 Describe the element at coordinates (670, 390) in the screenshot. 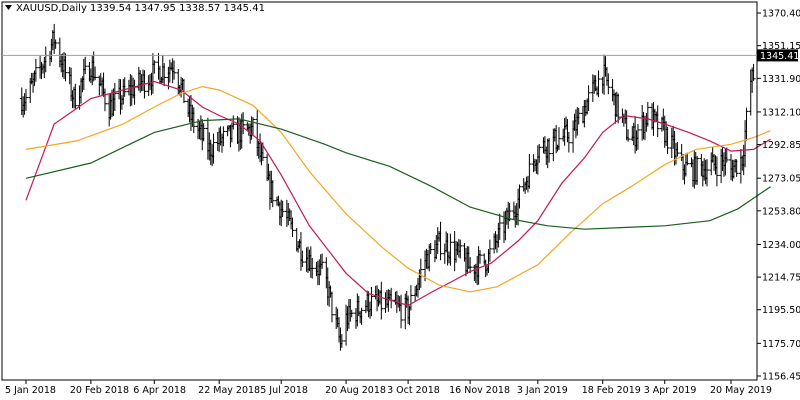

I see `x-tick-label: 3 Apr 2019` at that location.